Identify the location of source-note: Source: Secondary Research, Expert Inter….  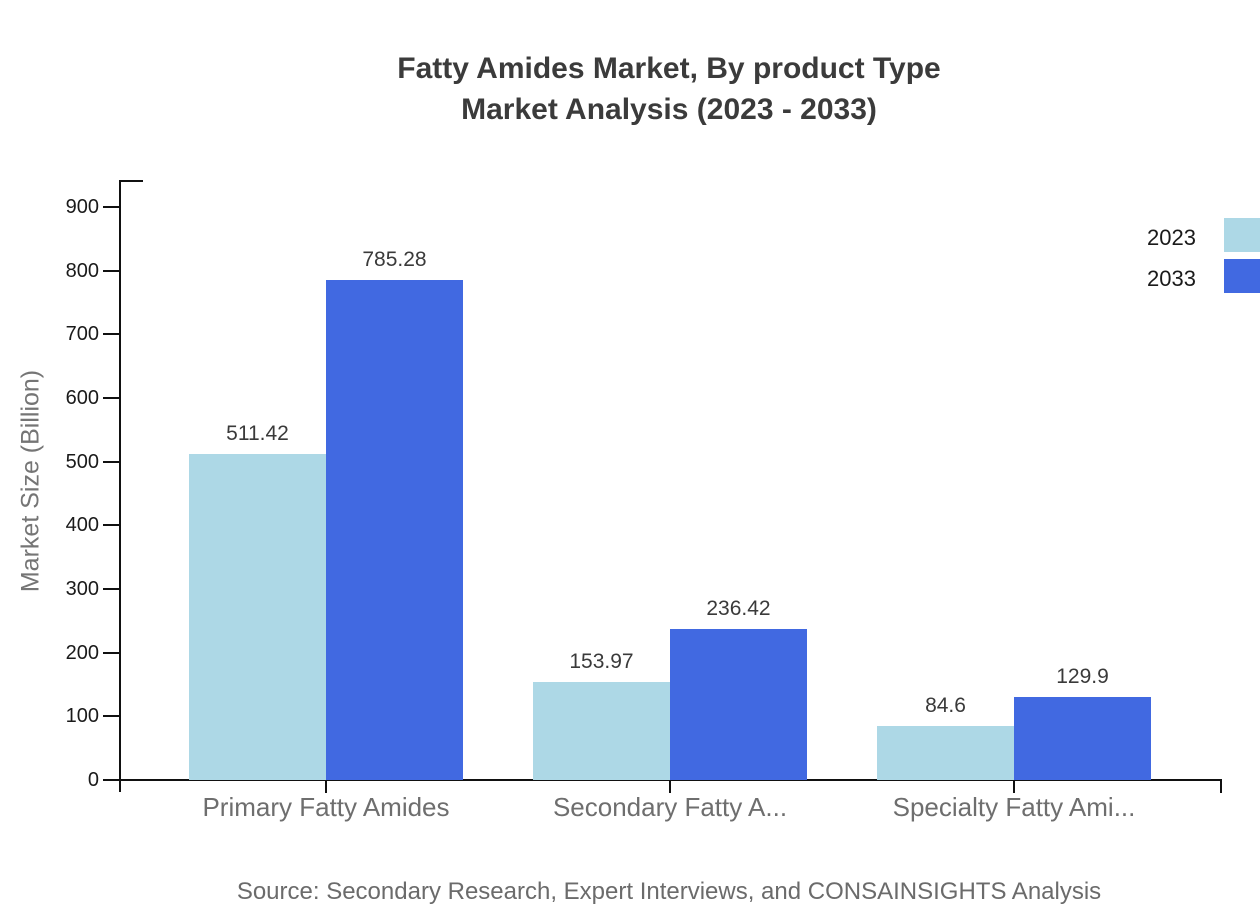
(669, 891).